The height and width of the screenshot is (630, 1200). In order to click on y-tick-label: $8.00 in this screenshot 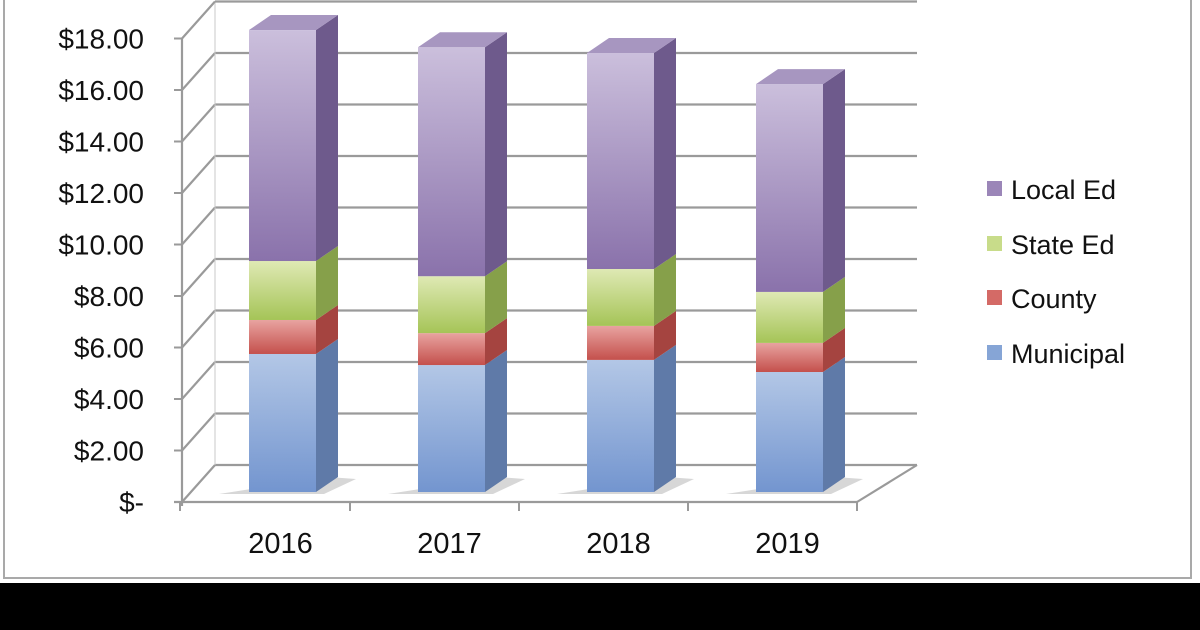, I will do `click(109, 296)`.